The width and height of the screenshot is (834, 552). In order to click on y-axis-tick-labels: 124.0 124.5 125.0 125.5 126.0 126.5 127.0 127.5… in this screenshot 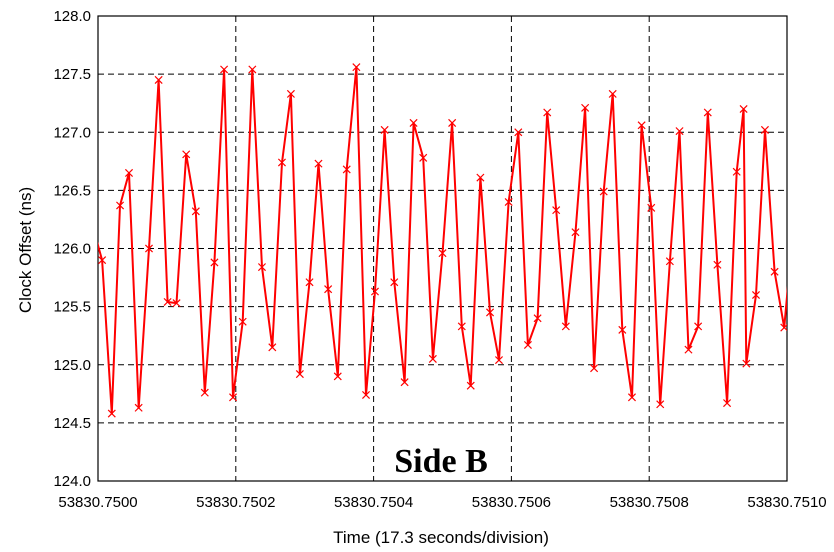, I will do `click(72, 249)`.